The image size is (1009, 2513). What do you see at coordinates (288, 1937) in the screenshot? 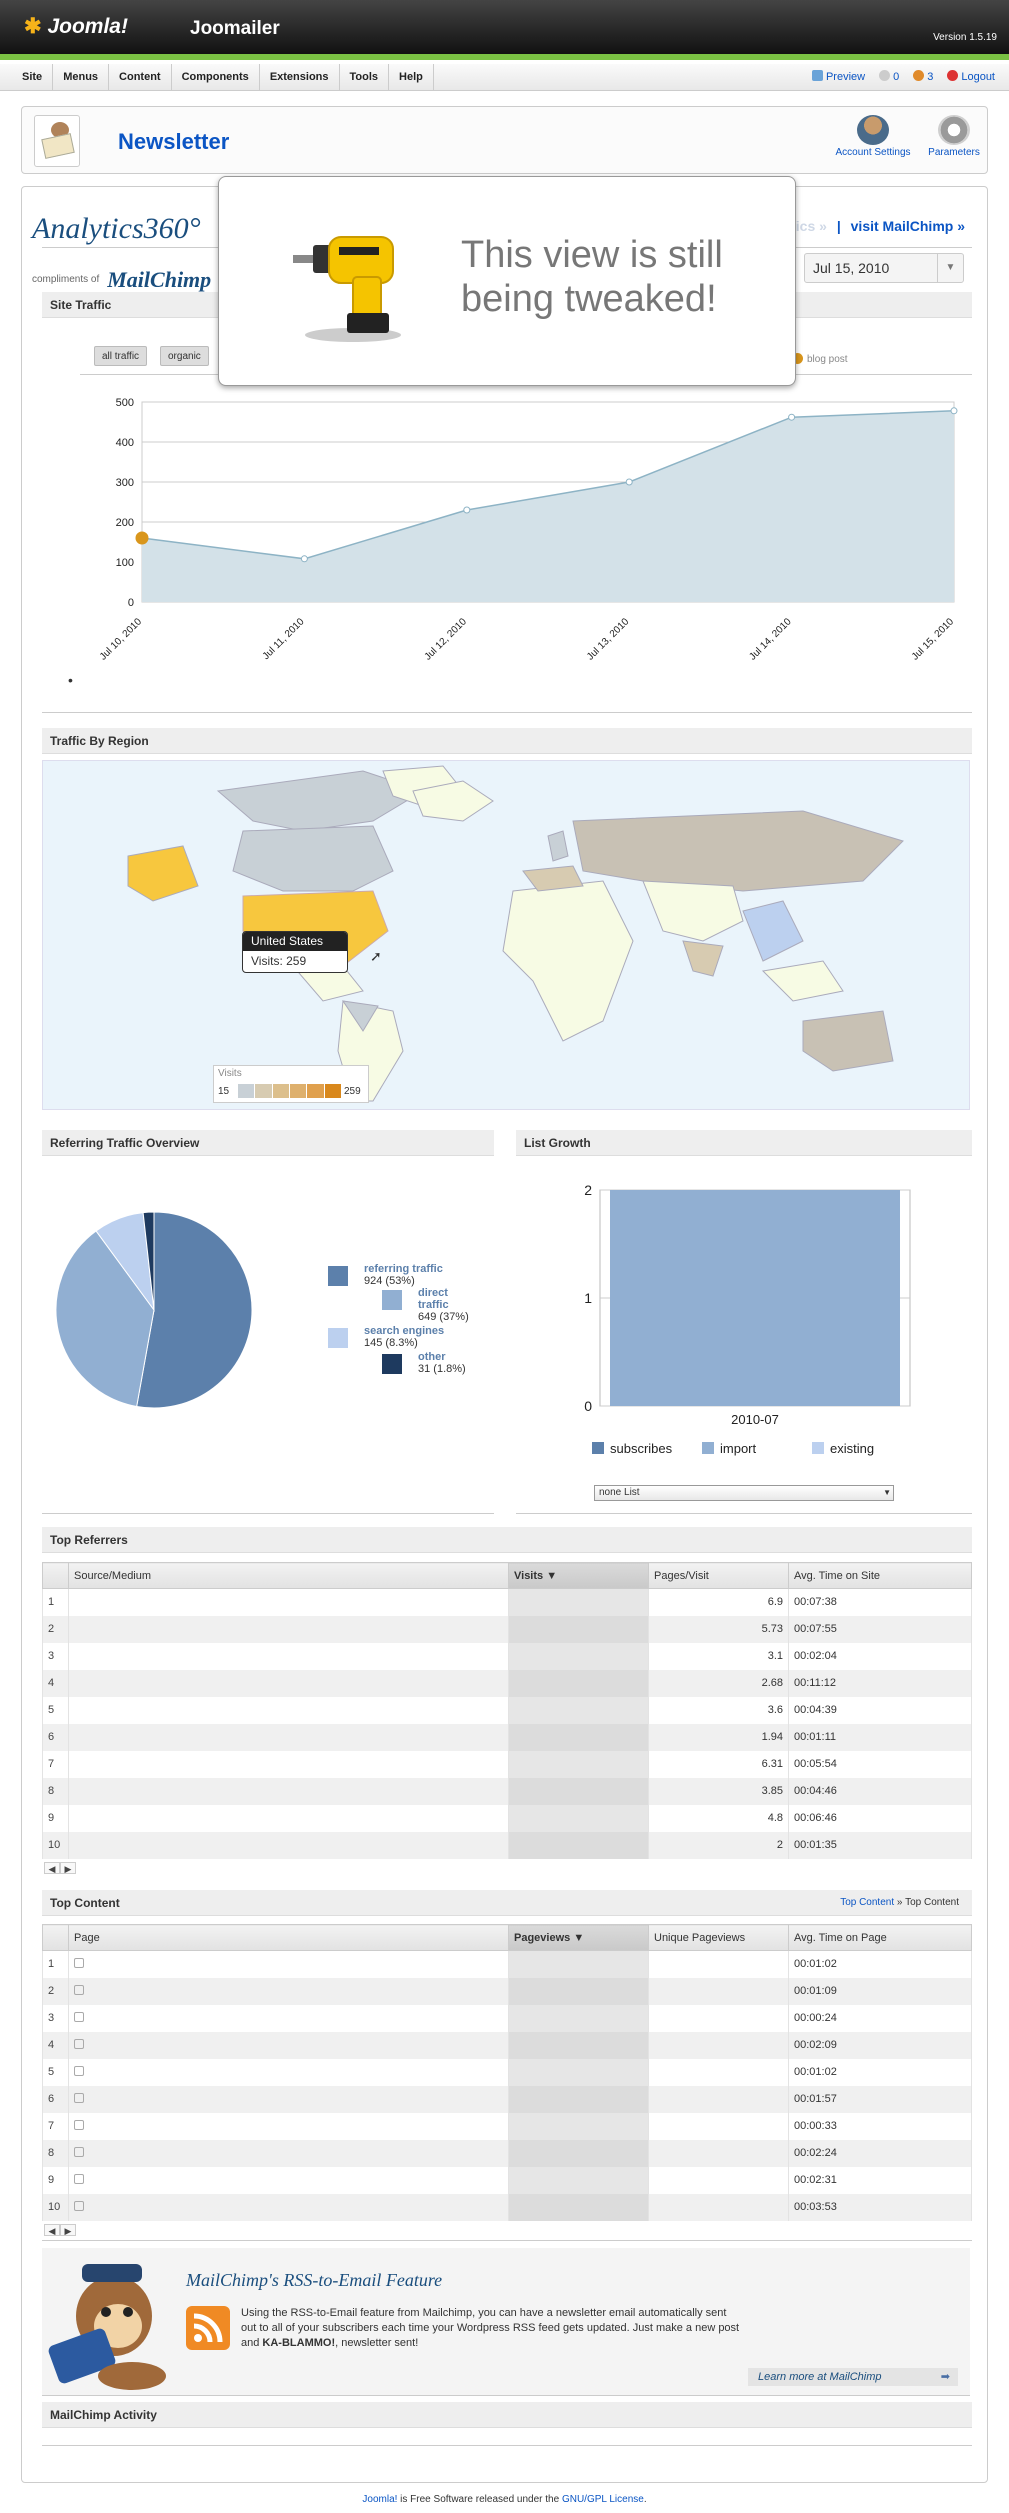
I see `col-page: Page` at bounding box center [288, 1937].